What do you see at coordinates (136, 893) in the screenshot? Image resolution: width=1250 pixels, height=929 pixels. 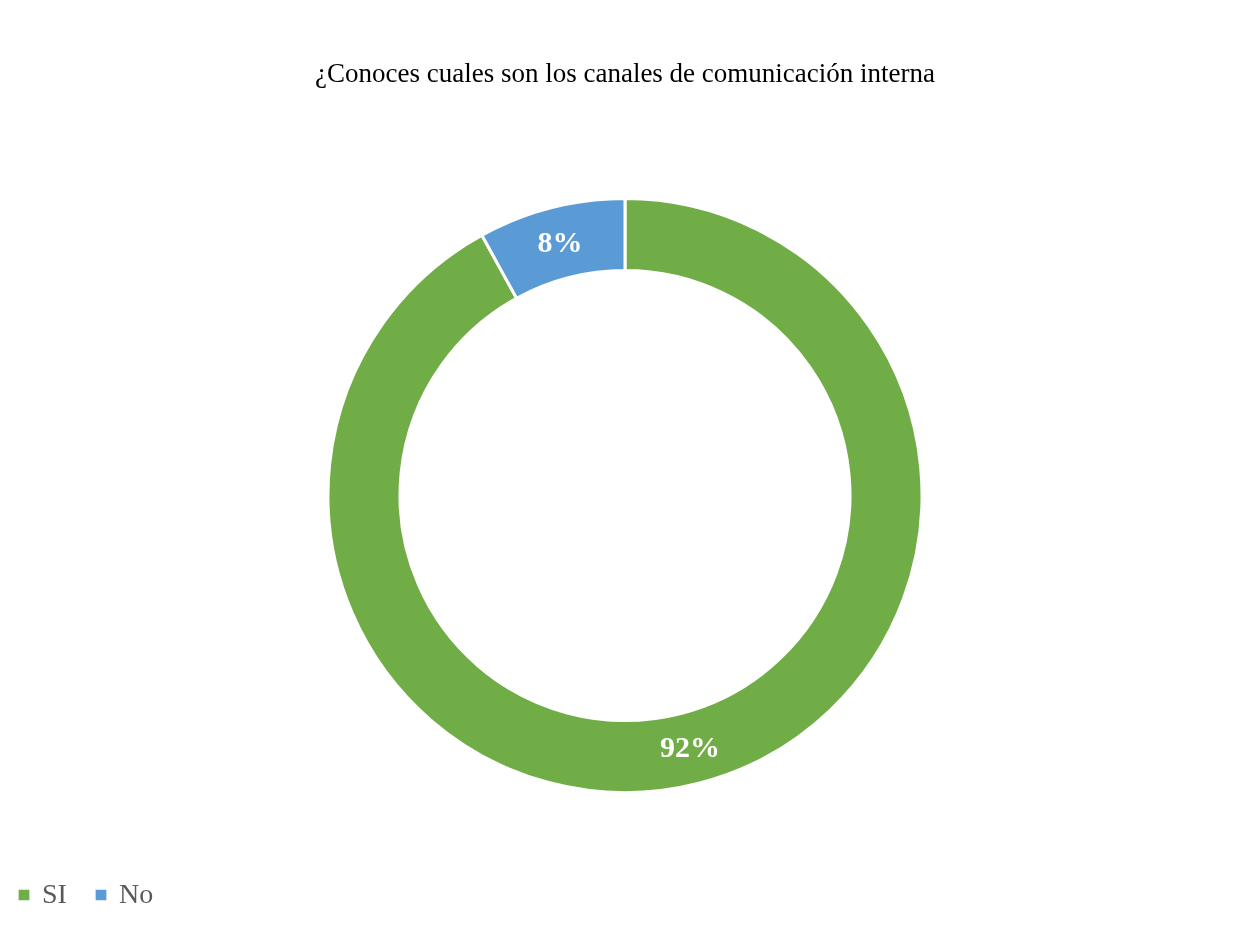 I see `legend-label: No` at bounding box center [136, 893].